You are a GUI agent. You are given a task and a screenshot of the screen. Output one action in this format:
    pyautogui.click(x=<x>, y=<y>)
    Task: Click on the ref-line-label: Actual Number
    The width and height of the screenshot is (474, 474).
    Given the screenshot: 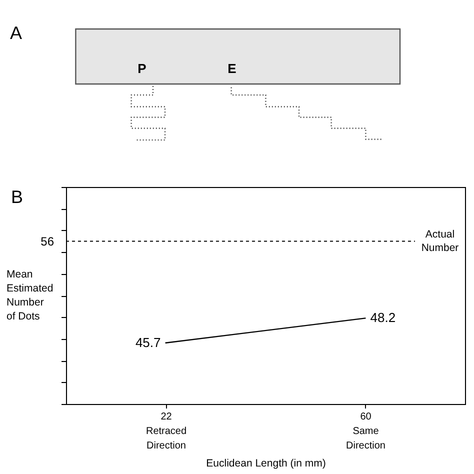 What is the action you would take?
    pyautogui.click(x=440, y=241)
    